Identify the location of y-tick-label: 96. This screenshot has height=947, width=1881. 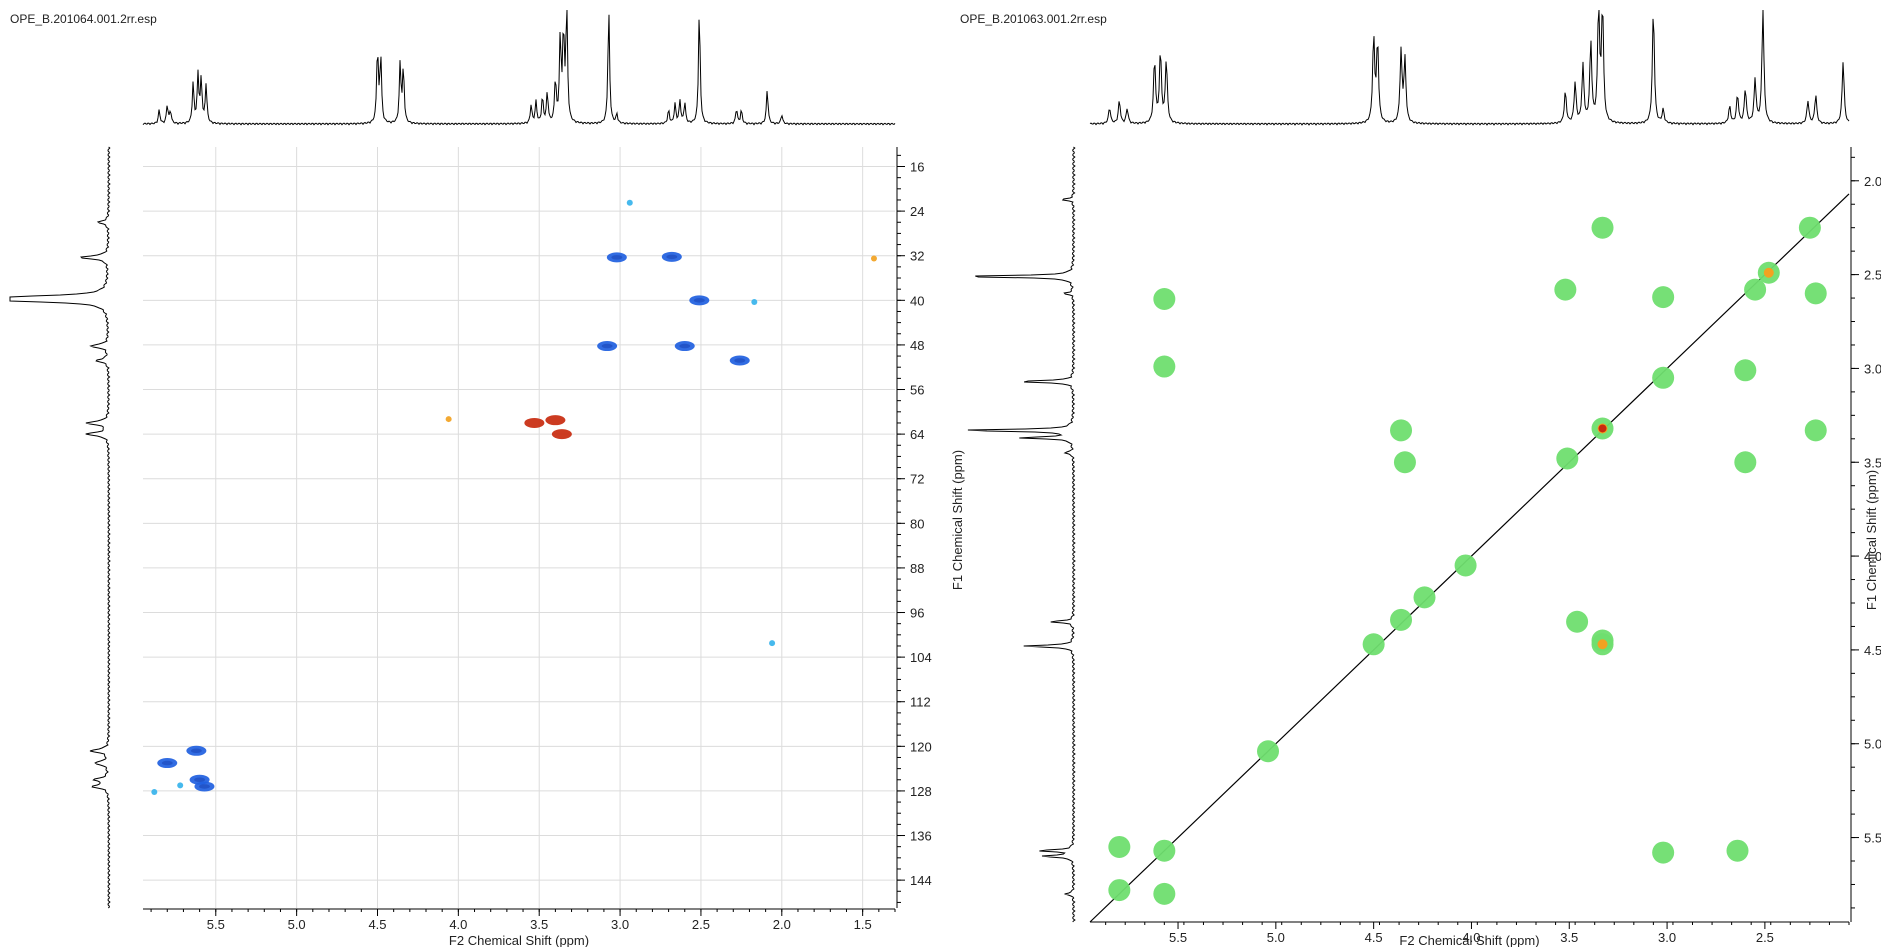
(917, 613).